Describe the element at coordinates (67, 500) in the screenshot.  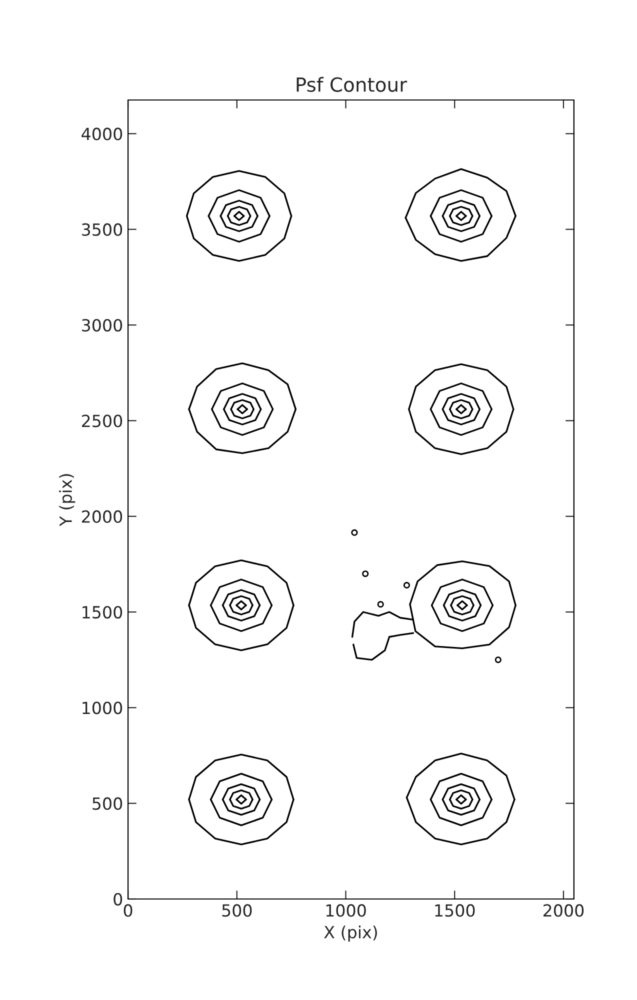
I see `y-axis-title: Y (pix)` at that location.